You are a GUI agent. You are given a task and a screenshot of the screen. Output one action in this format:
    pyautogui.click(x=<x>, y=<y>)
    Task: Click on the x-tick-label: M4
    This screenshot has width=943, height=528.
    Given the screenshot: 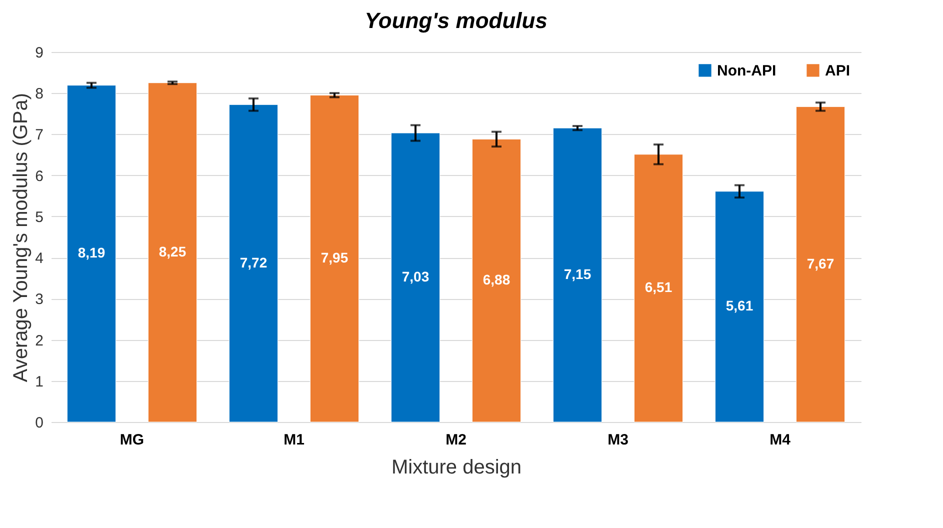 What is the action you would take?
    pyautogui.click(x=781, y=440)
    